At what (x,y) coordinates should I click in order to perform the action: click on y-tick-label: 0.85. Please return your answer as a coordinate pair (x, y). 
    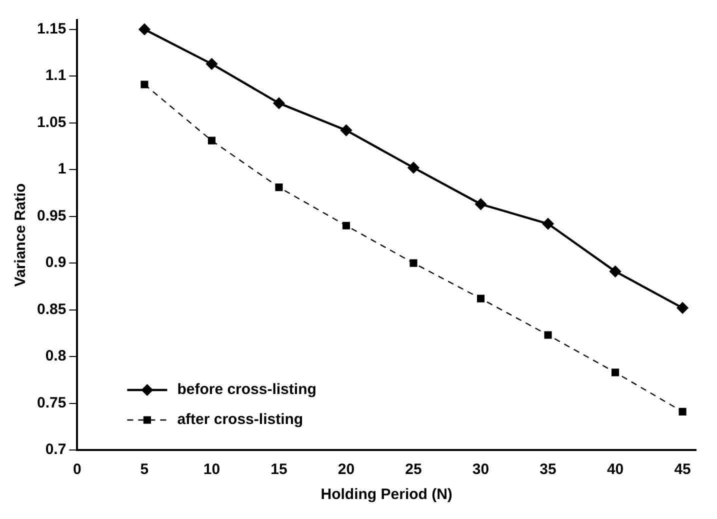
    Looking at the image, I should click on (51, 309).